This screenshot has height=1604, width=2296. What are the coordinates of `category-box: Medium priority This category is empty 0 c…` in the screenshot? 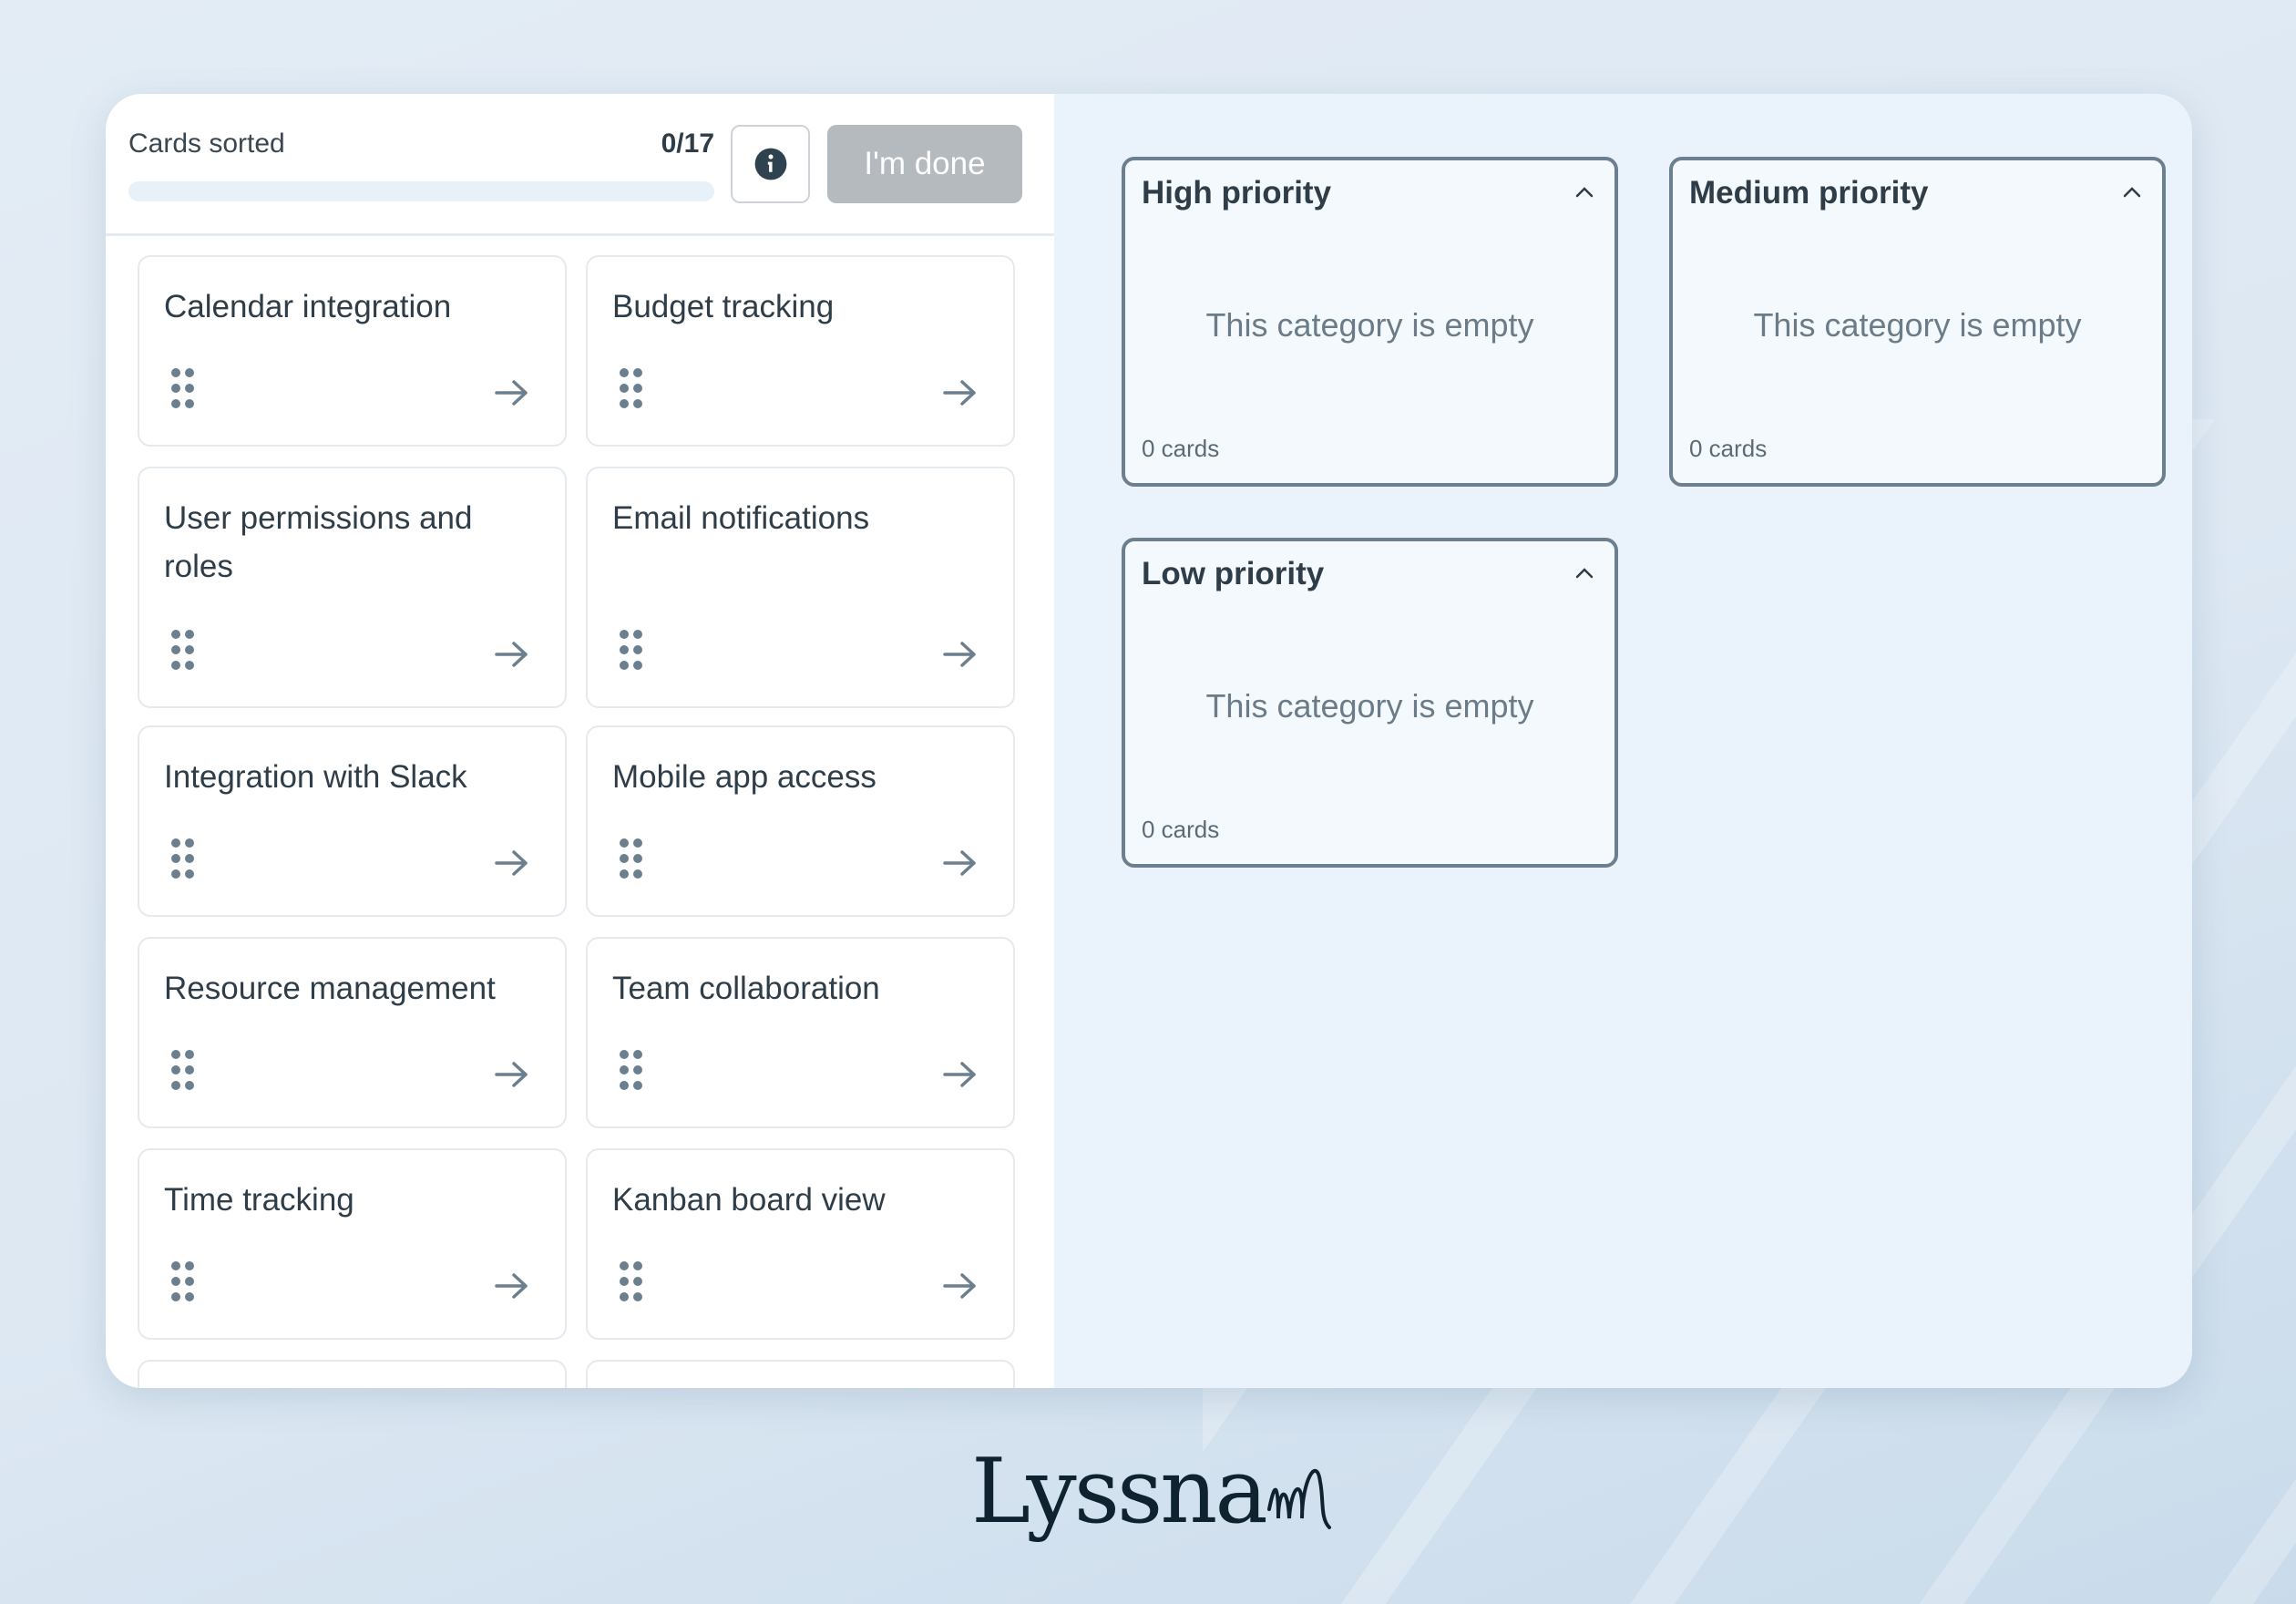 It's located at (1918, 322).